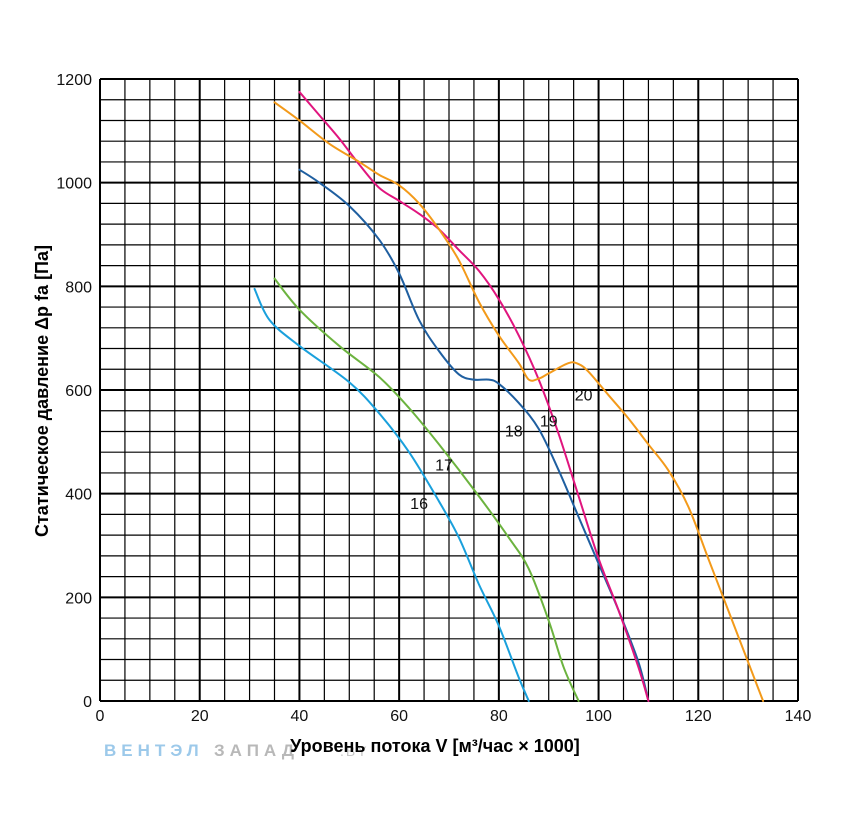 Image resolution: width=848 pixels, height=825 pixels. Describe the element at coordinates (454, 716) in the screenshot. I see `x-tick-labels: 0 20 40 60 80 100 120 140` at that location.